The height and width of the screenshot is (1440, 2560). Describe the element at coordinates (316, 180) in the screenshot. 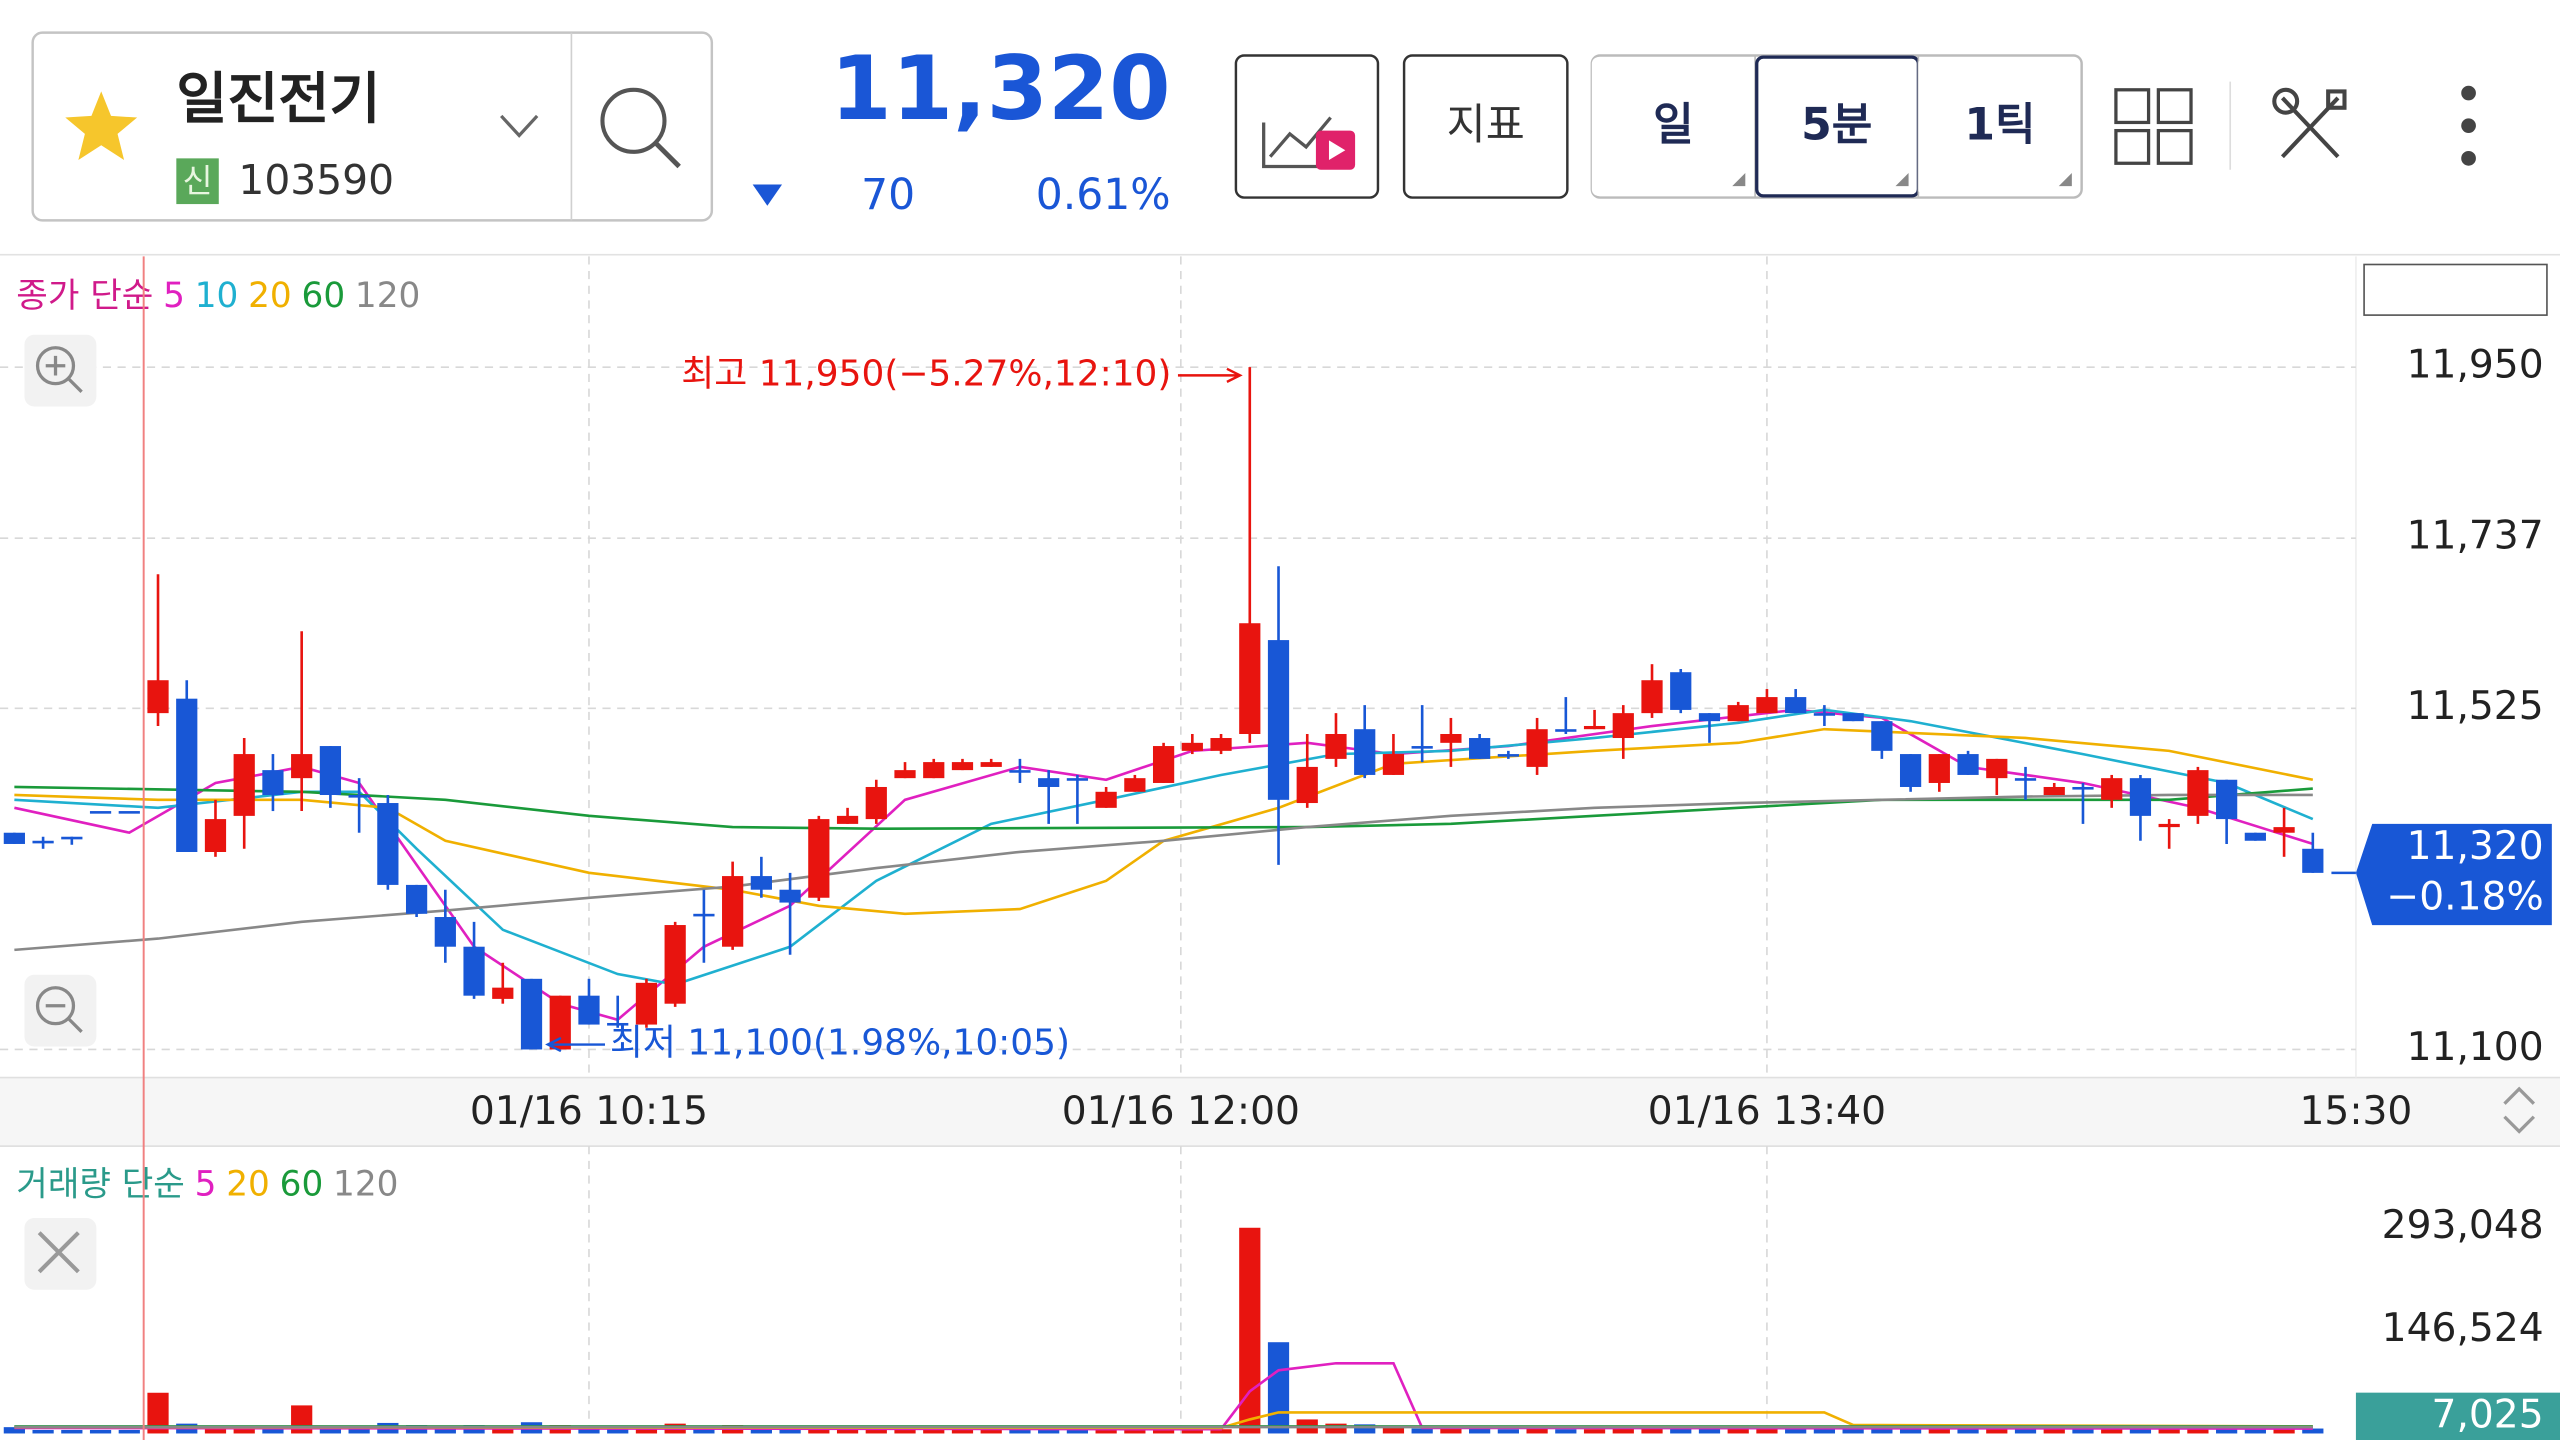

I see `stock-code: 103590` at that location.